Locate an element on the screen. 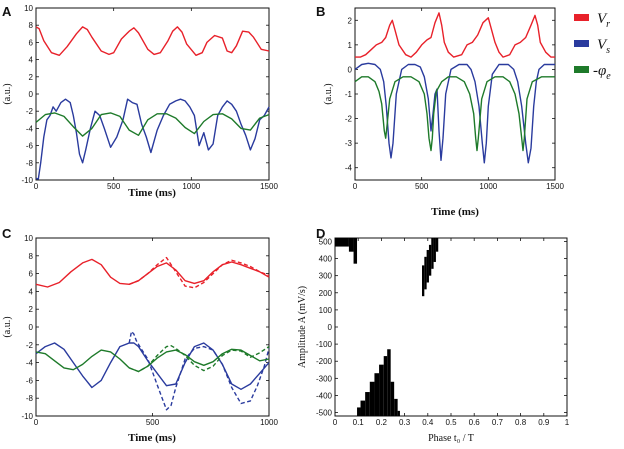 The image size is (624, 449). panel-label-b: B is located at coordinates (320, 11).